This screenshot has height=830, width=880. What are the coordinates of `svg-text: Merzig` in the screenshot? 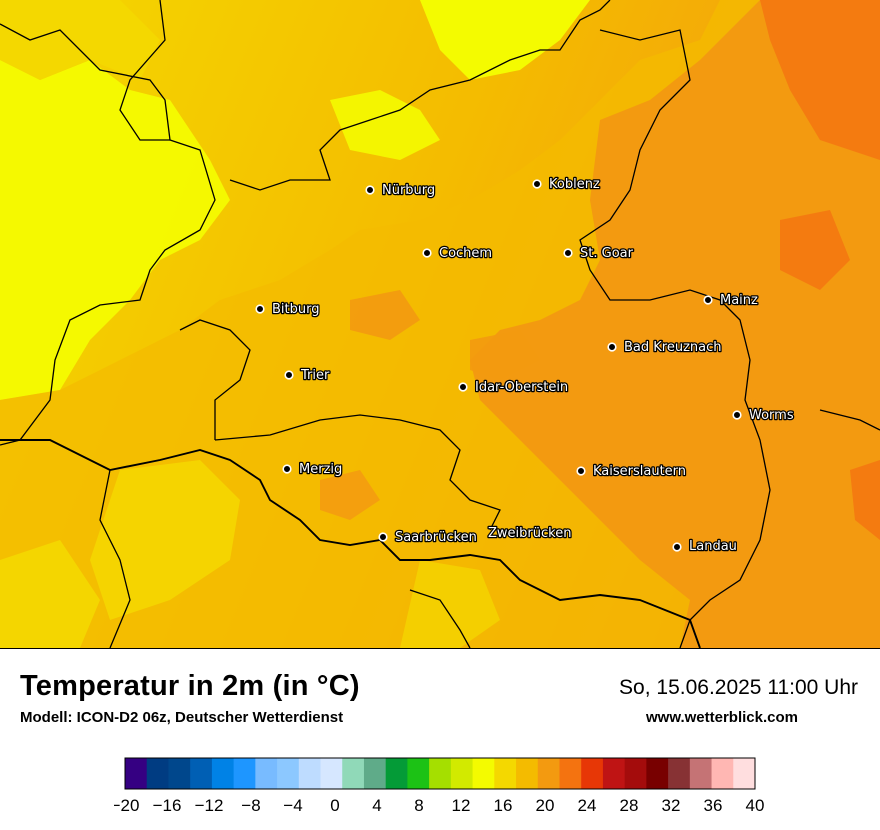 It's located at (320, 469).